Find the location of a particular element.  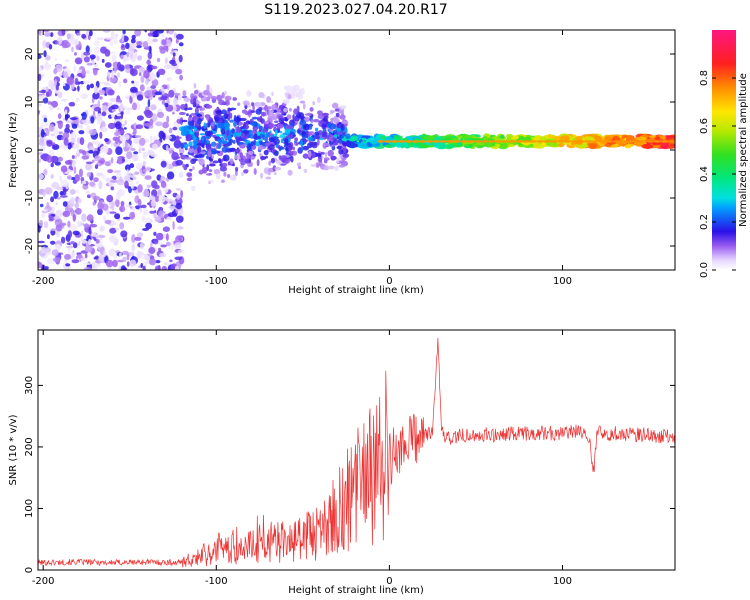

y-tick-label: 200 is located at coordinates (29, 446).